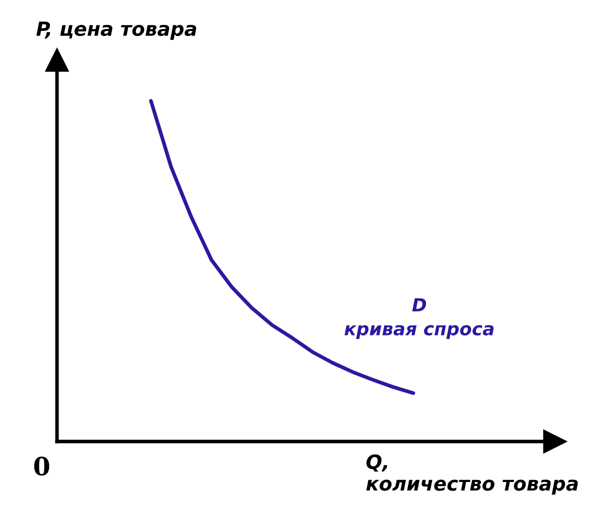 This screenshot has width=600, height=511. I want to click on x-axis-title: Q, количество товара, so click(472, 474).